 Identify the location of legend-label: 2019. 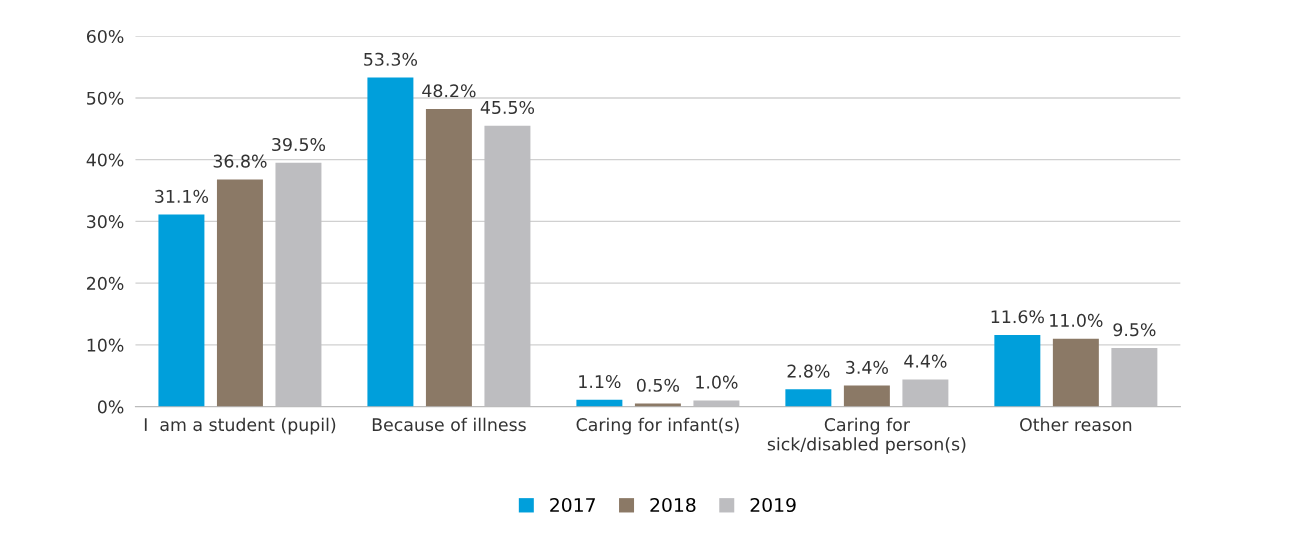
(773, 505).